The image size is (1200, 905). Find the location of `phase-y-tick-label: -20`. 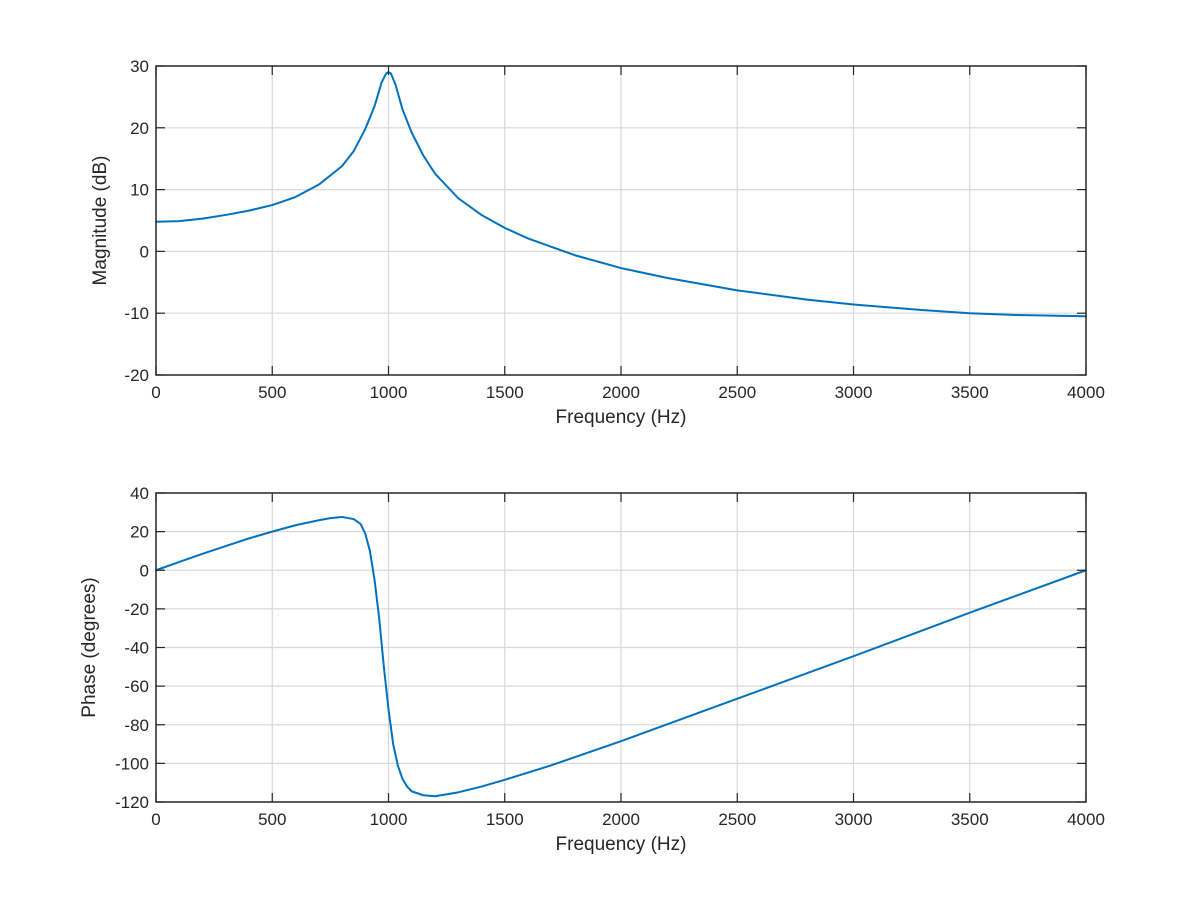

phase-y-tick-label: -20 is located at coordinates (136, 609).